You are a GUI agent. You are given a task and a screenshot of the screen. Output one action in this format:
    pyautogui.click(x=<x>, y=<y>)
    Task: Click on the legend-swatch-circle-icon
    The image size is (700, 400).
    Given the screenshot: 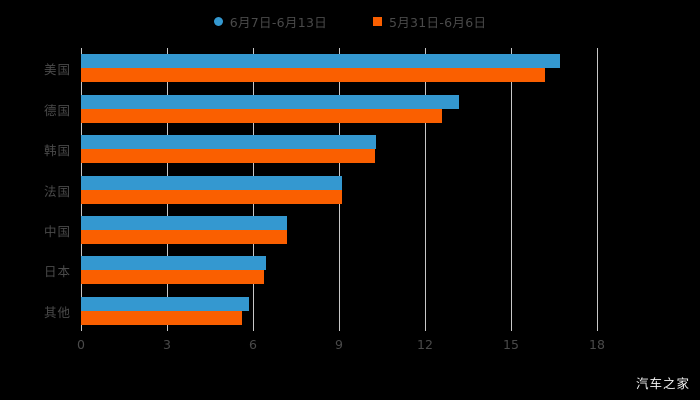 What is the action you would take?
    pyautogui.click(x=218, y=21)
    